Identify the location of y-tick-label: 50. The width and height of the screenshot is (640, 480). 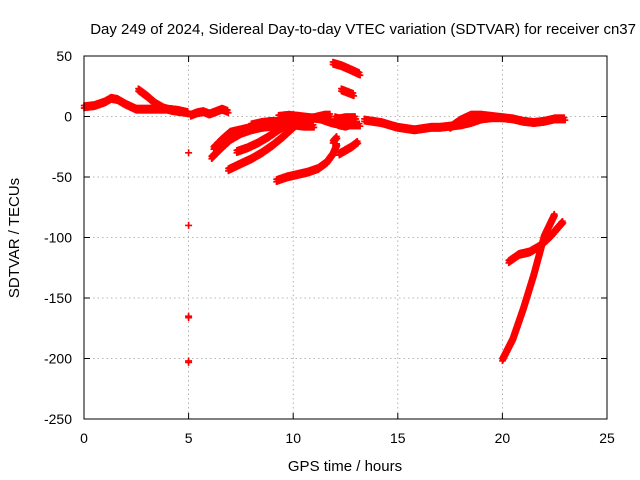
(64, 56).